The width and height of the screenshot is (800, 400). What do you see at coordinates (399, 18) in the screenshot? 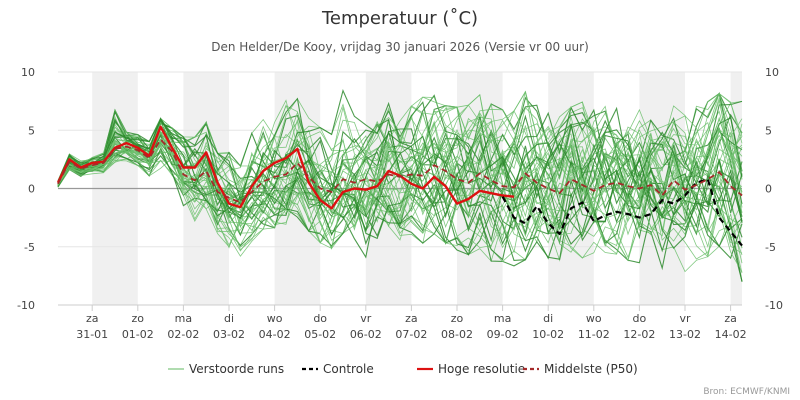
I see `chart-title: Temperatuur (˚C)` at bounding box center [399, 18].